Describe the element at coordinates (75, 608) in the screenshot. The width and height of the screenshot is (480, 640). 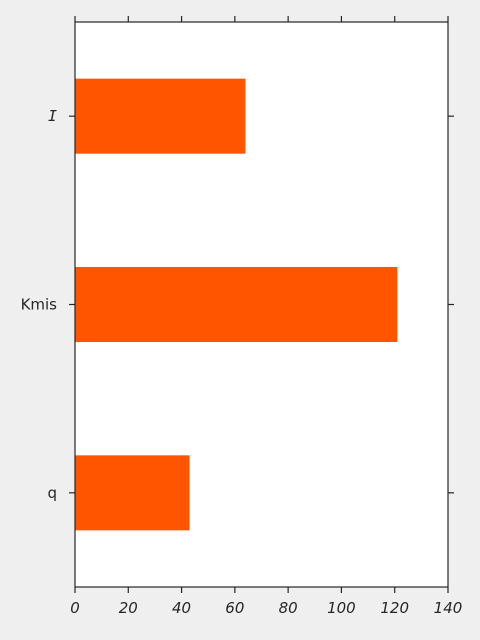
I see `x-tick-label: 0` at that location.